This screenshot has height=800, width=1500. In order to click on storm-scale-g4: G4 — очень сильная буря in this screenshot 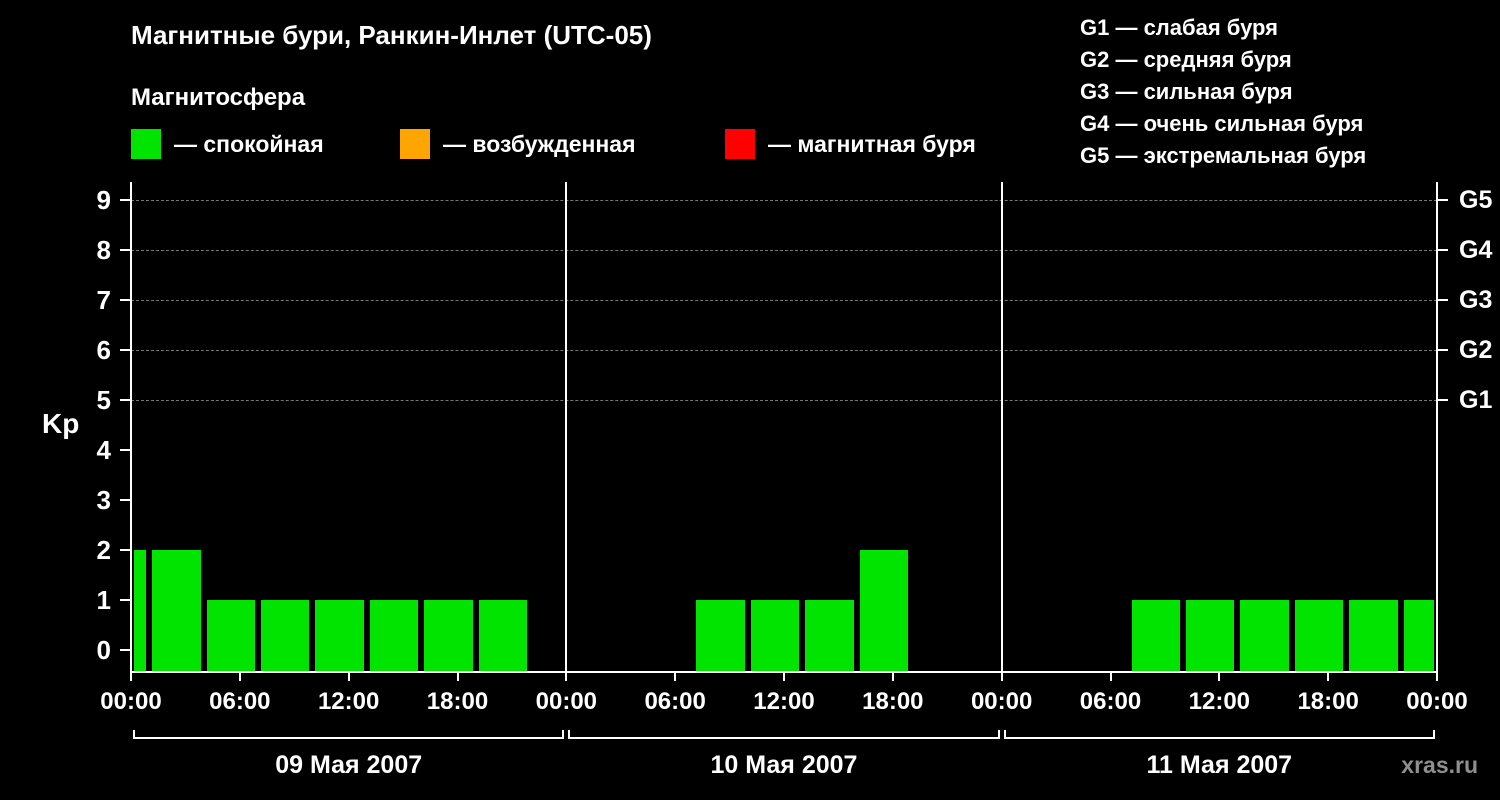, I will do `click(1222, 123)`.